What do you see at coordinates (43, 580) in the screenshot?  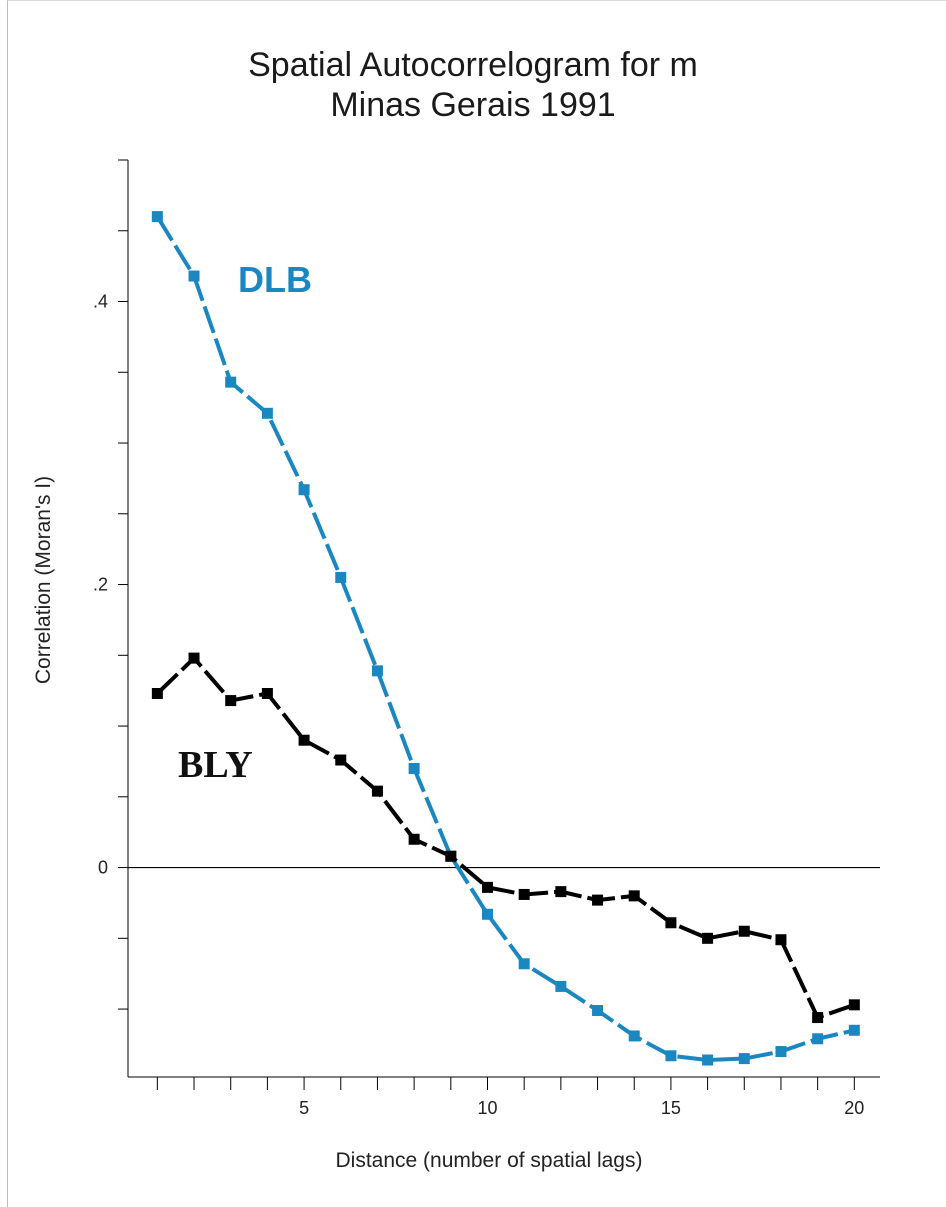 I see `y-axis-label: Correlation (Moran's I)` at bounding box center [43, 580].